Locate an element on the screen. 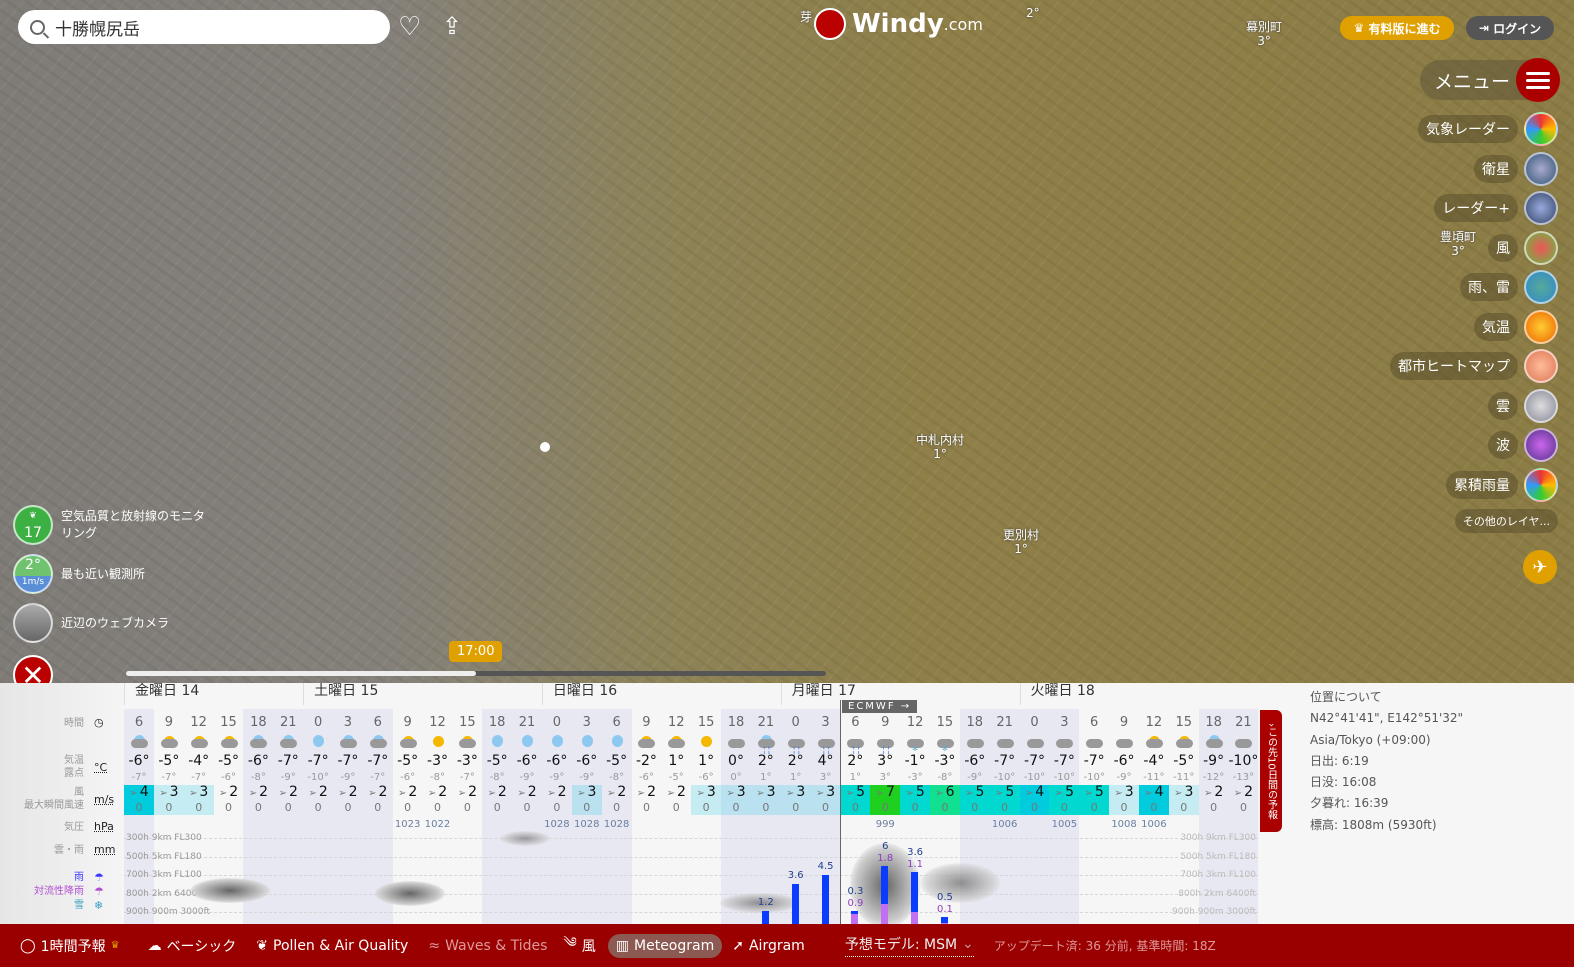 The height and width of the screenshot is (967, 1574). layer-item: 波 is located at coordinates (1523, 445).